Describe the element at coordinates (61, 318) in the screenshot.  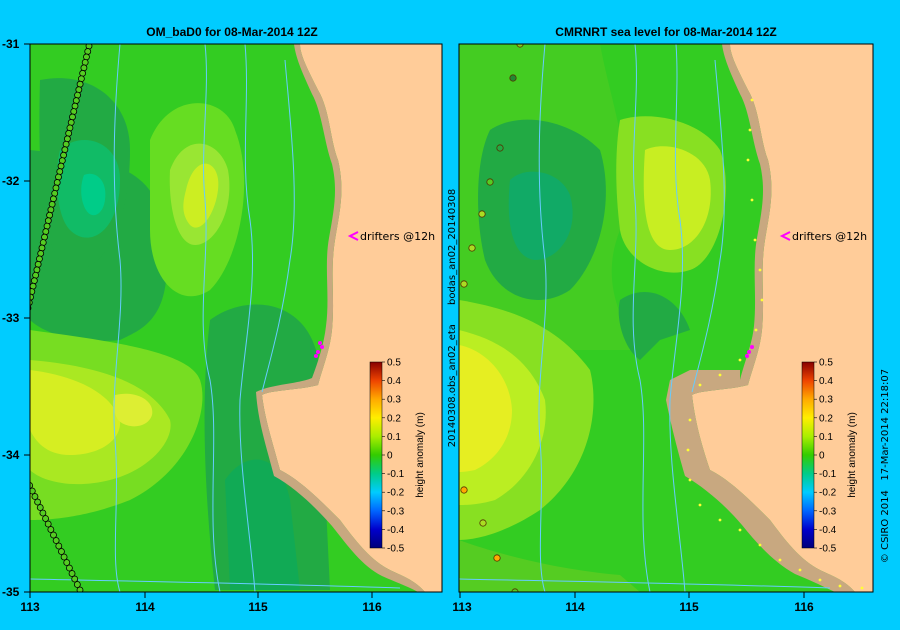
I see `left-altimeter-track` at that location.